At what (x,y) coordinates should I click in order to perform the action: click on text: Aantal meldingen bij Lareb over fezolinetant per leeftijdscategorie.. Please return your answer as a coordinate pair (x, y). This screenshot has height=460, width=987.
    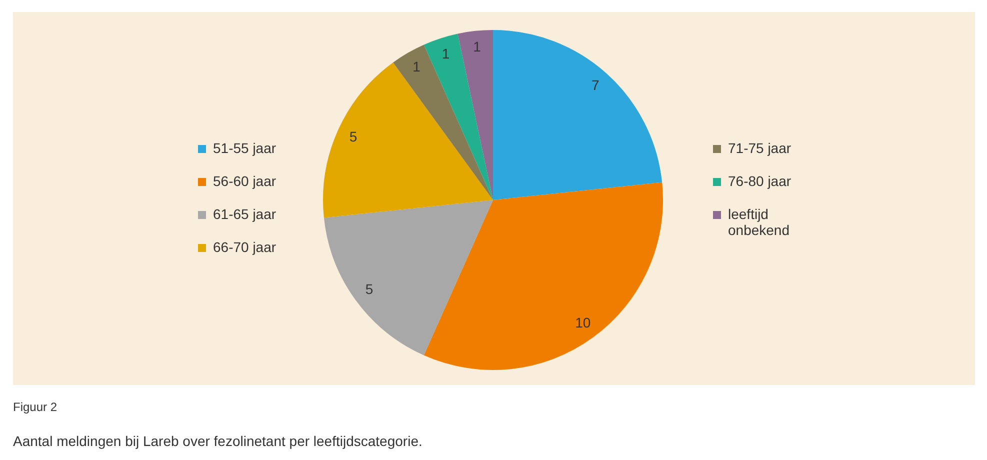
    Looking at the image, I should click on (217, 441).